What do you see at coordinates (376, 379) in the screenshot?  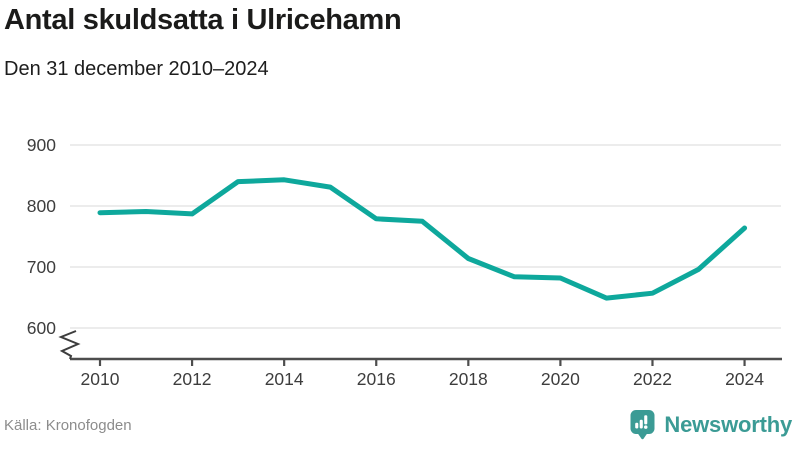 I see `x-tick-label: 2016` at bounding box center [376, 379].